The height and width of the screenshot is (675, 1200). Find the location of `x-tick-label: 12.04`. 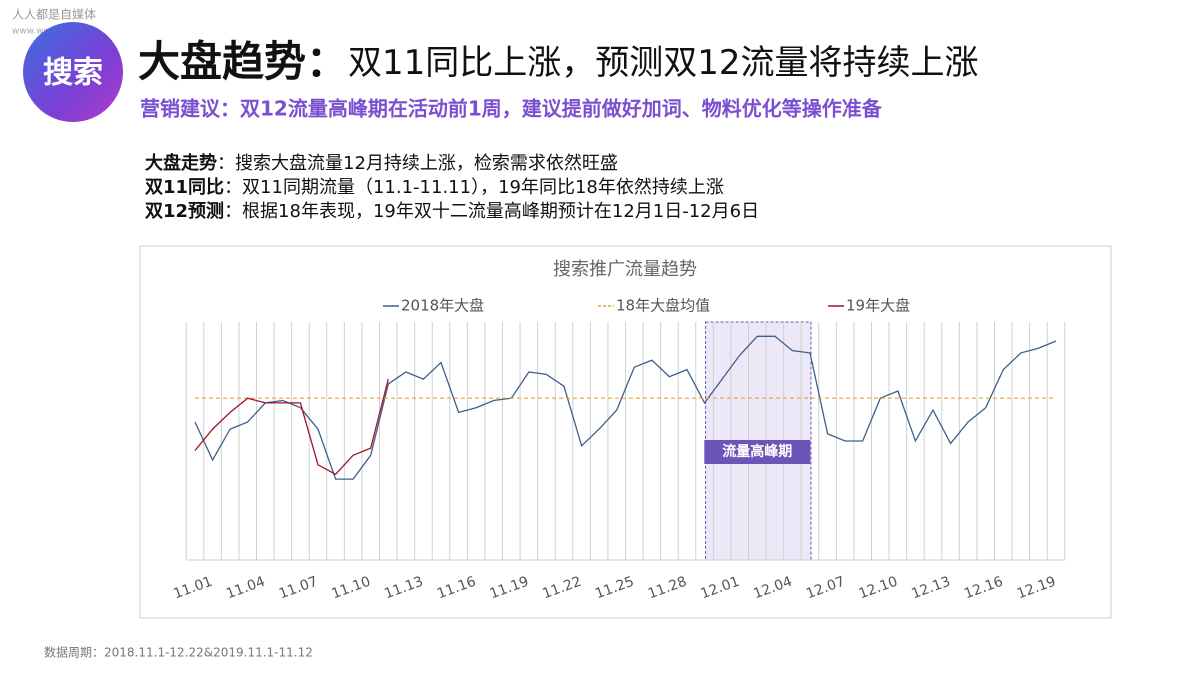

x-tick-label: 12.04 is located at coordinates (772, 588).